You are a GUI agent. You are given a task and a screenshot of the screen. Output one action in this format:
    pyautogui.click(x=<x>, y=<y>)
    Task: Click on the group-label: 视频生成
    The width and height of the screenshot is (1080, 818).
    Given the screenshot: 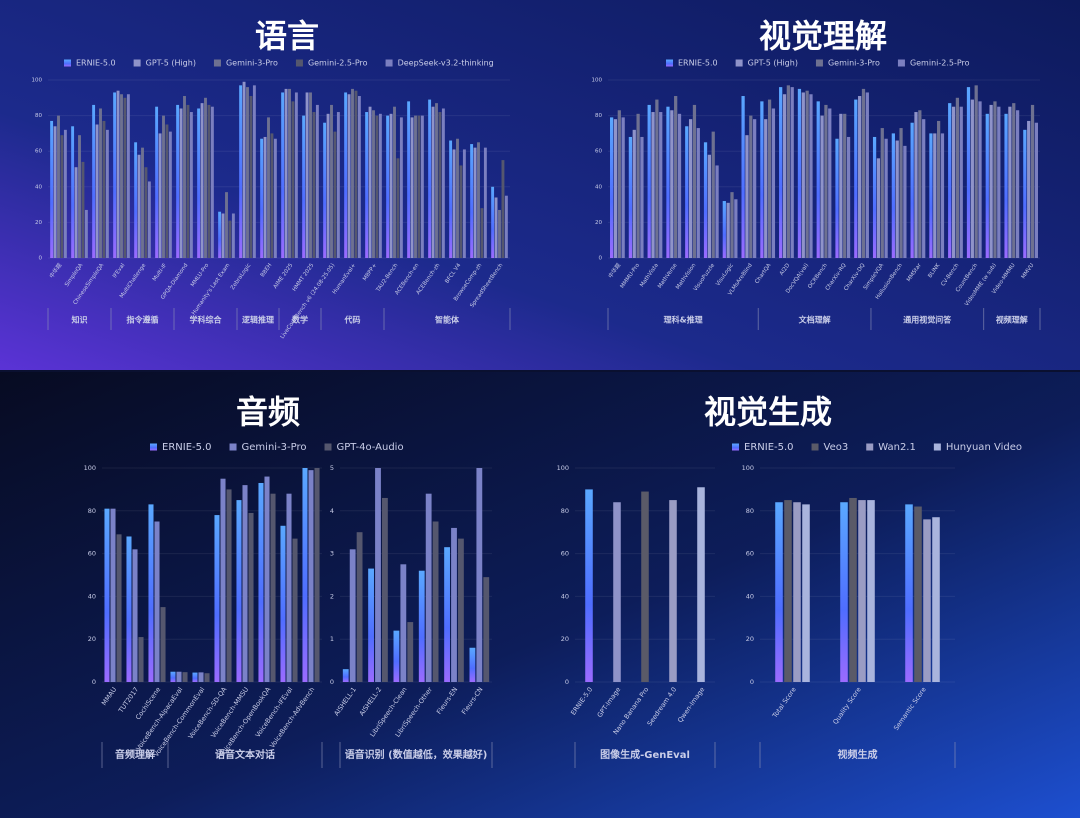 What is the action you would take?
    pyautogui.click(x=858, y=754)
    